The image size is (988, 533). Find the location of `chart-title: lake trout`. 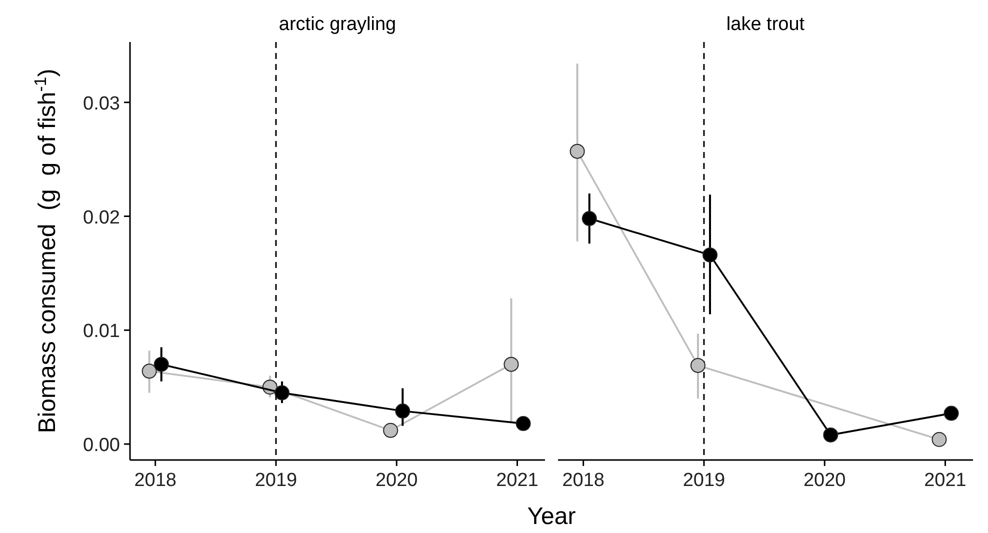

chart-title: lake trout is located at coordinates (766, 24).